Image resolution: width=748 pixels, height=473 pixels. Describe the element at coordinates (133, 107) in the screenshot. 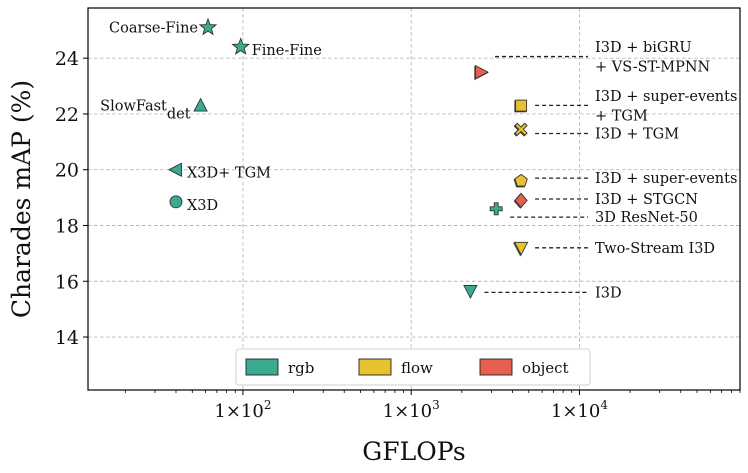

I see `label-text: SlowFast` at that location.